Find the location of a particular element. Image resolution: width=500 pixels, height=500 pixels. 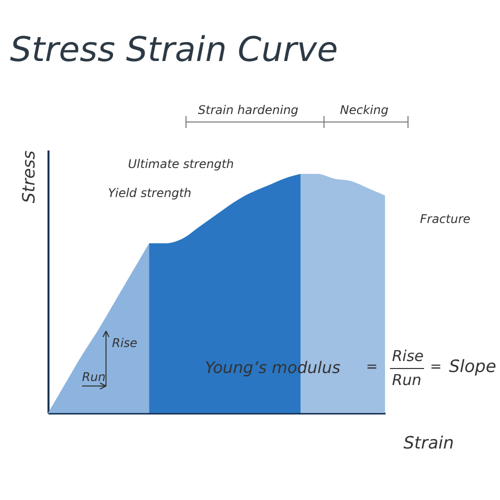

annotation: = is located at coordinates (372, 367).